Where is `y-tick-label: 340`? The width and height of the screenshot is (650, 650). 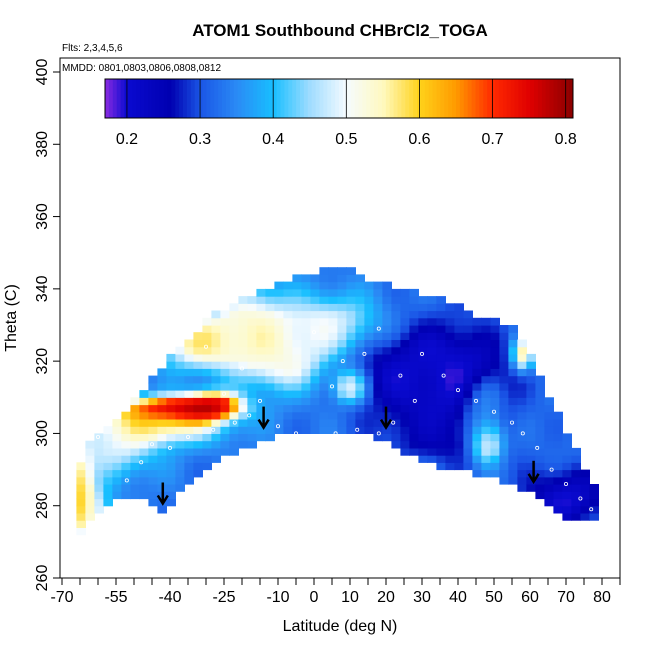
y-tick-label: 340 is located at coordinates (42, 288).